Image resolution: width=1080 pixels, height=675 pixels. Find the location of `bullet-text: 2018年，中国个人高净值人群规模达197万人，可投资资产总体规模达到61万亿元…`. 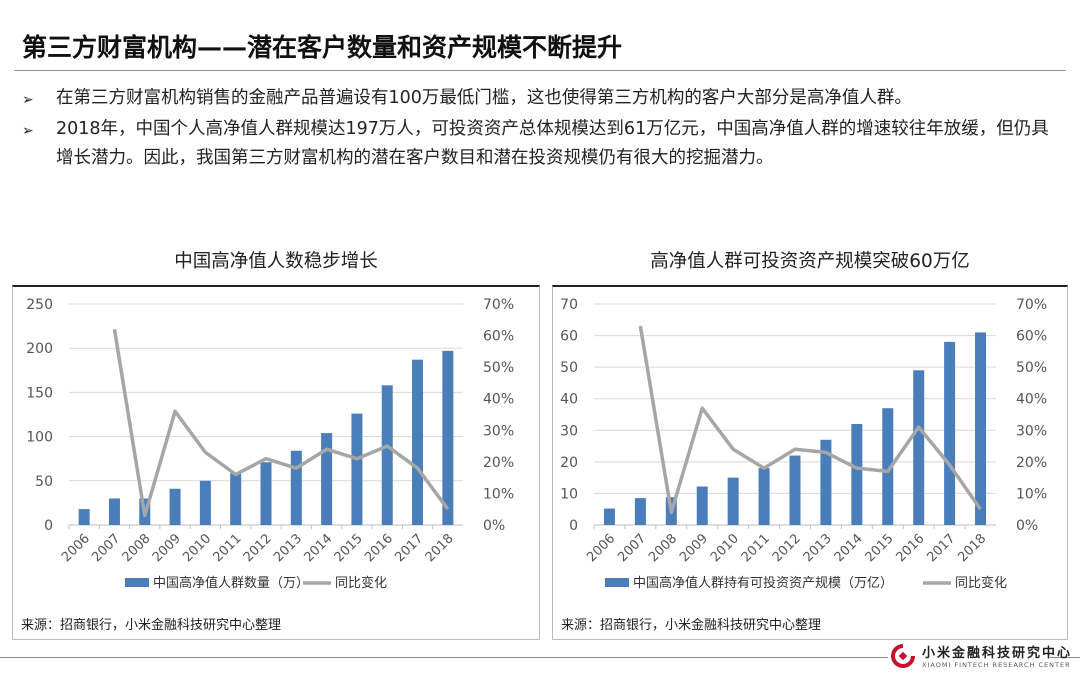

bullet-text: 2018年，中国个人高净值人群规模达197万人，可投资资产总体规模达到61万亿元… is located at coordinates (552, 143).